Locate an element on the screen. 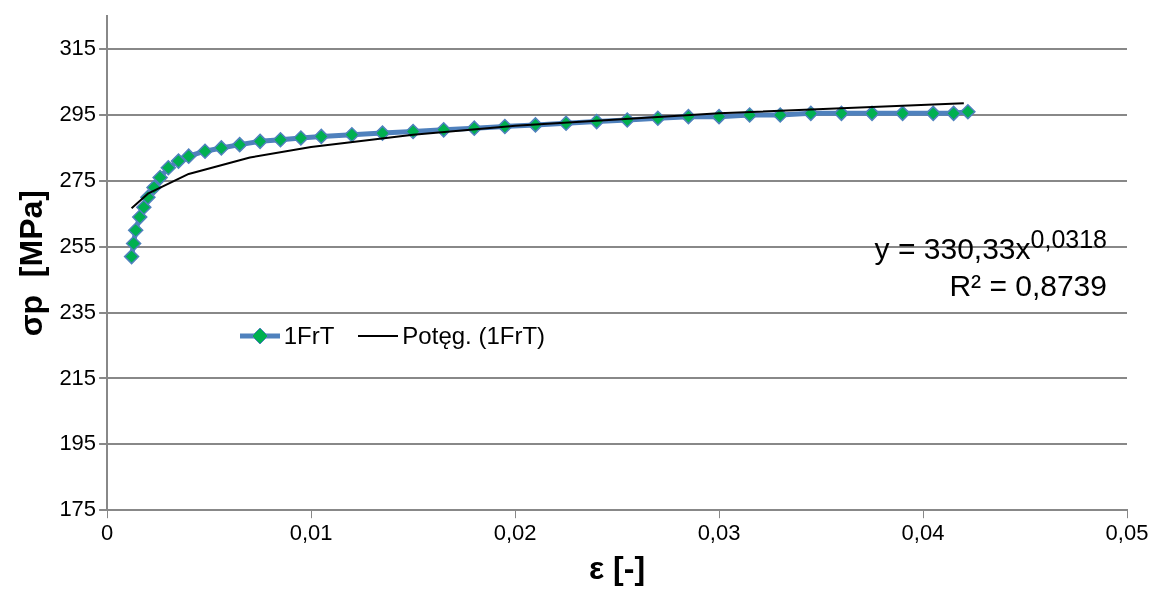 This screenshot has width=1163, height=593. x-tick-label: 0,01 is located at coordinates (311, 533).